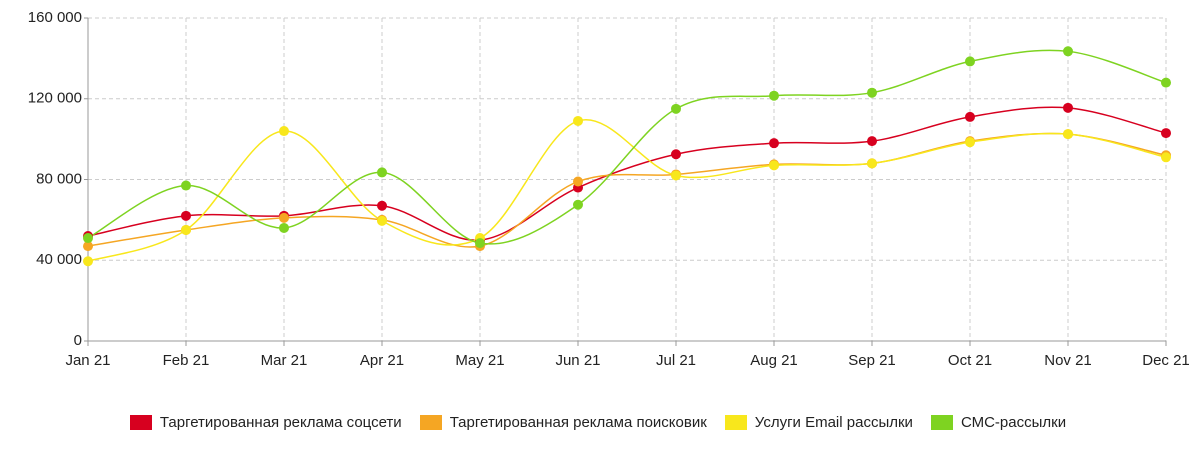 This screenshot has height=453, width=1196. I want to click on x-tick-label: Nov 21, so click(1068, 360).